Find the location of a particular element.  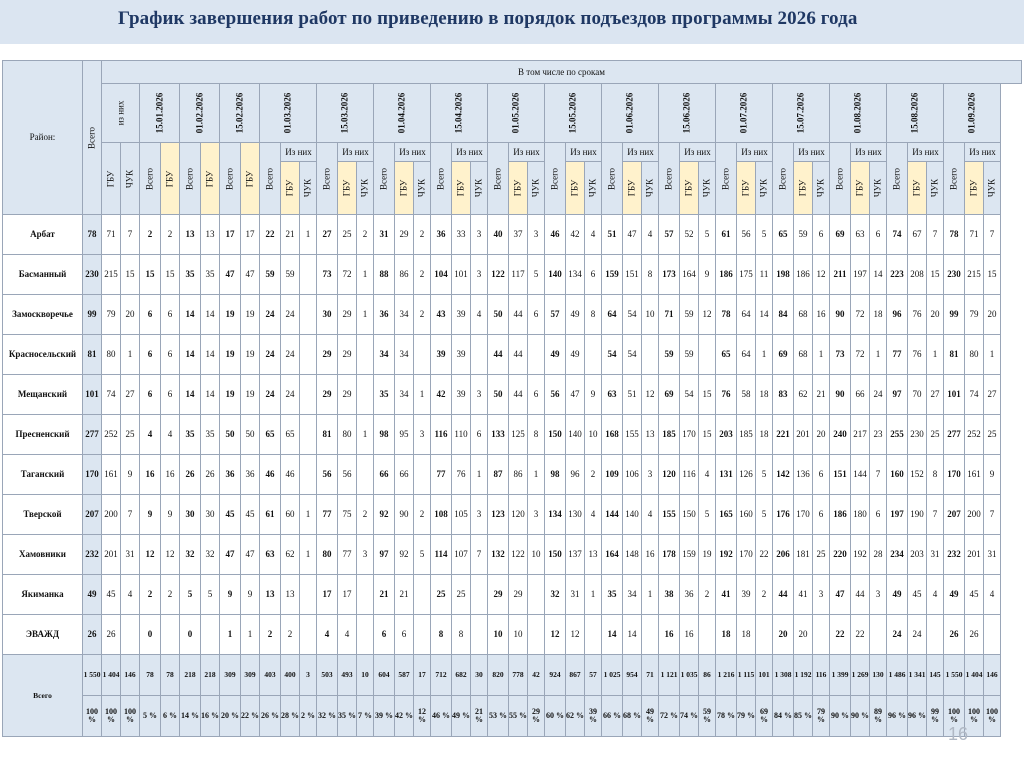

percent-cell: 28 % is located at coordinates (290, 716).